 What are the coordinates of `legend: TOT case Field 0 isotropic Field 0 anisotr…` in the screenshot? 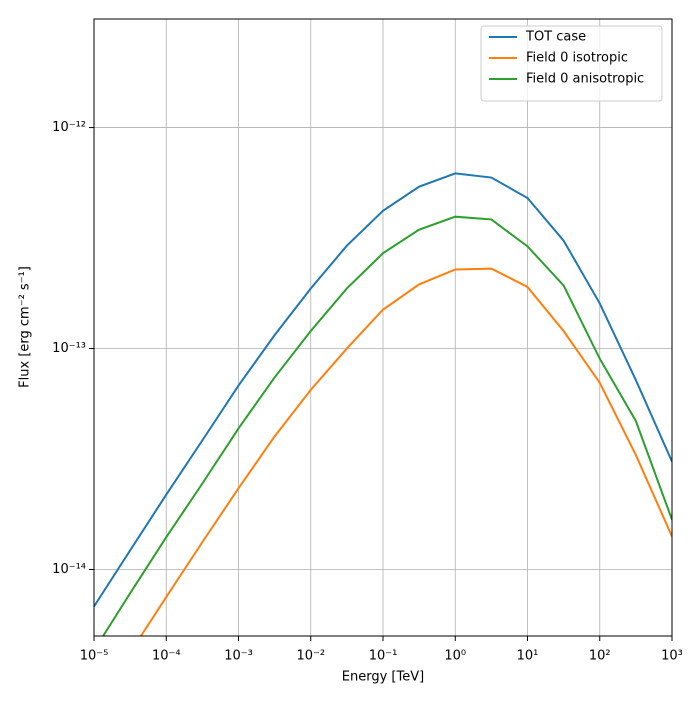 It's located at (571, 63).